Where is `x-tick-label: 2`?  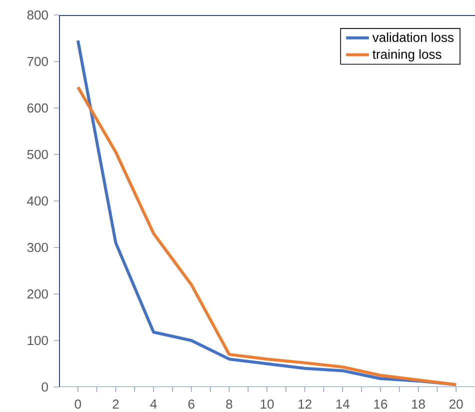 x-tick-label: 2 is located at coordinates (115, 404).